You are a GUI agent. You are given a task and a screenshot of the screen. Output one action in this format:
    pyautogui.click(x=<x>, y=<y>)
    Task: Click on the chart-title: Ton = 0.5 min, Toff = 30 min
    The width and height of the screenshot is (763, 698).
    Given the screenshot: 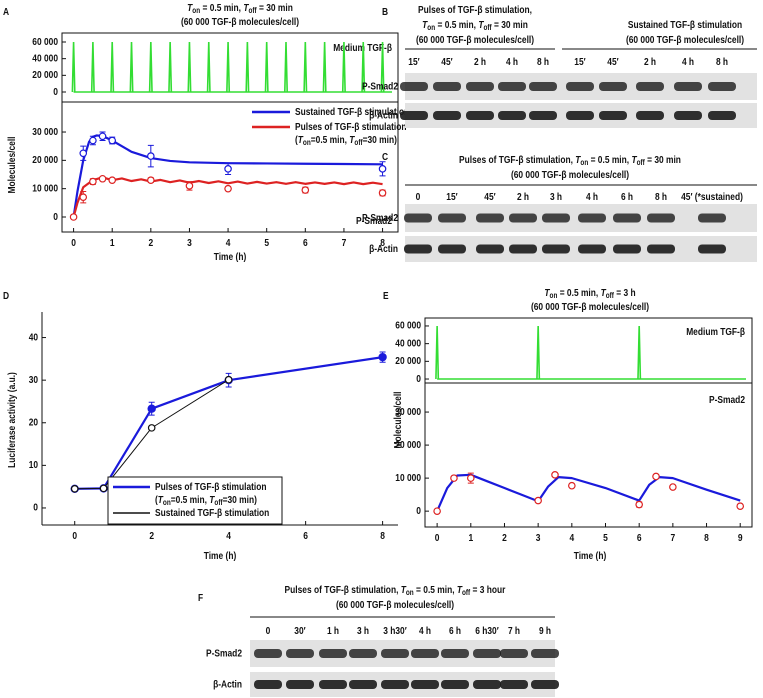 What is the action you would take?
    pyautogui.click(x=240, y=8)
    